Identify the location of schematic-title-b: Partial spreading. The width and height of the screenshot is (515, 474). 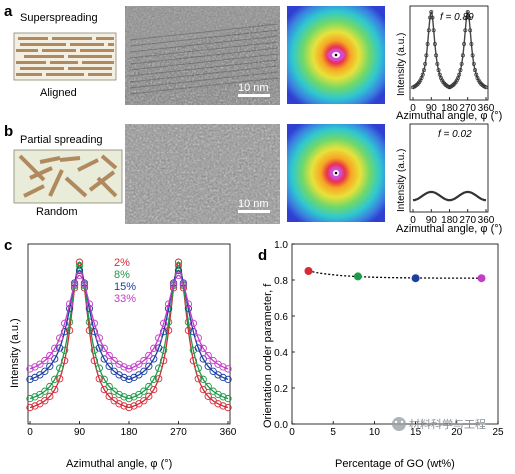
(61, 140).